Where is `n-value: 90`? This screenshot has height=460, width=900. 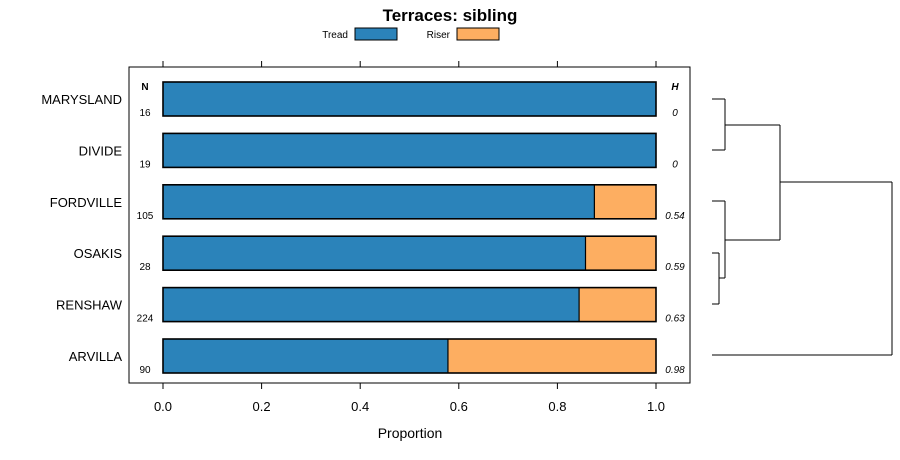 n-value: 90 is located at coordinates (145, 370).